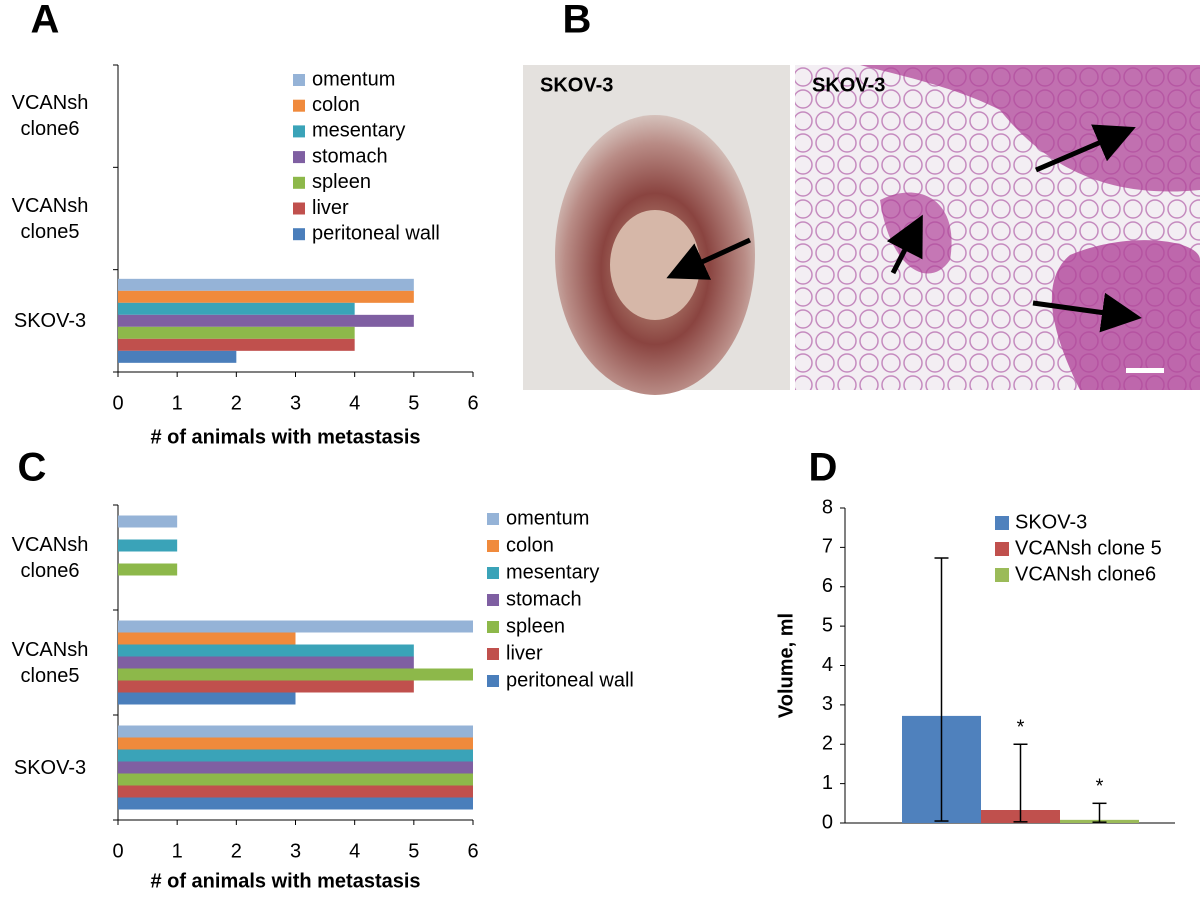 Image resolution: width=1200 pixels, height=898 pixels. I want to click on legend-label: VCANsh clone6, so click(1085, 574).